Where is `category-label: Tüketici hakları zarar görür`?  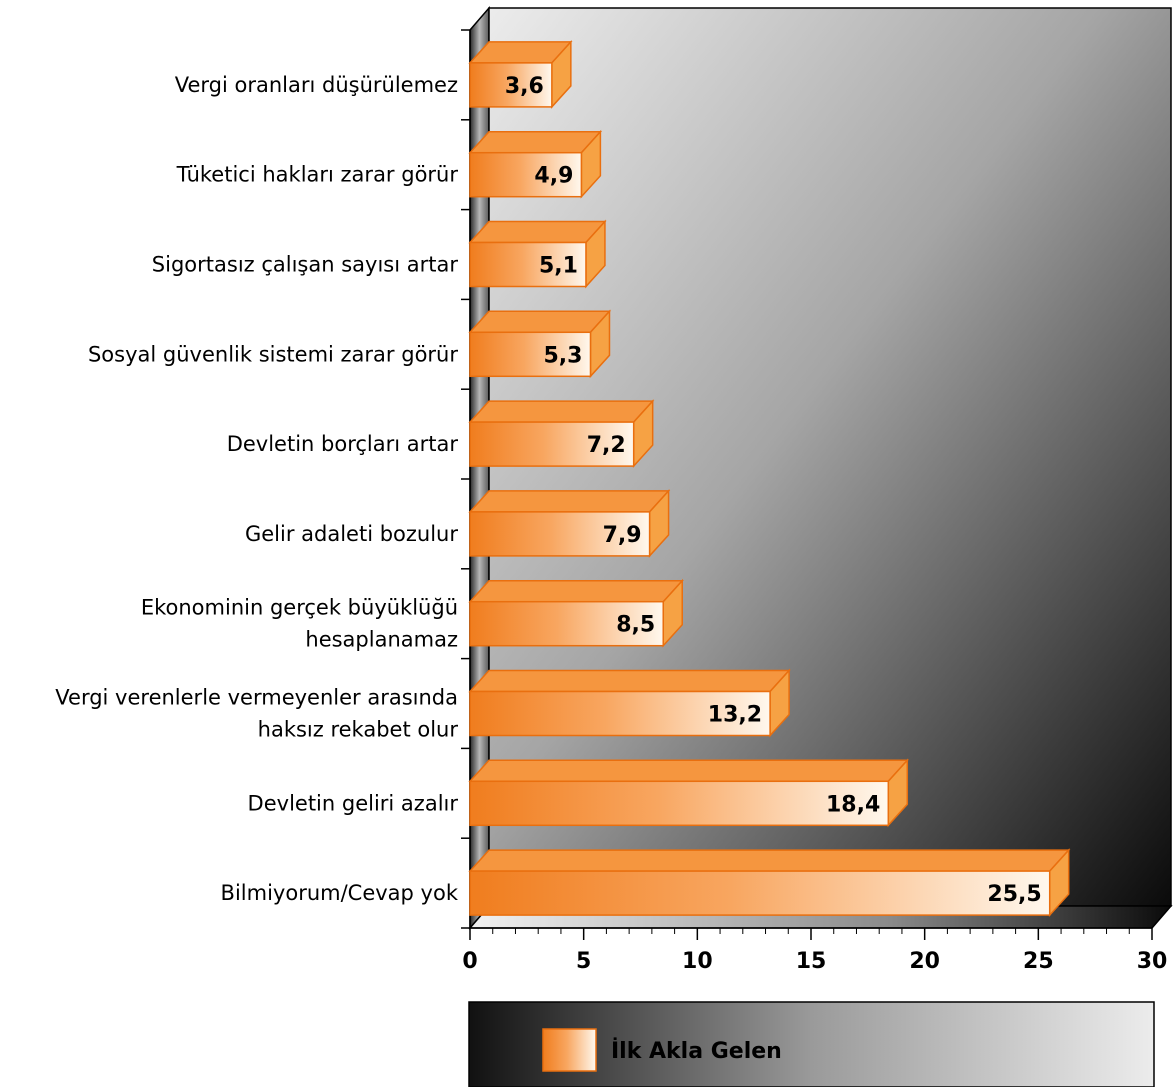 category-label: Tüketici hakları zarar görür is located at coordinates (317, 175).